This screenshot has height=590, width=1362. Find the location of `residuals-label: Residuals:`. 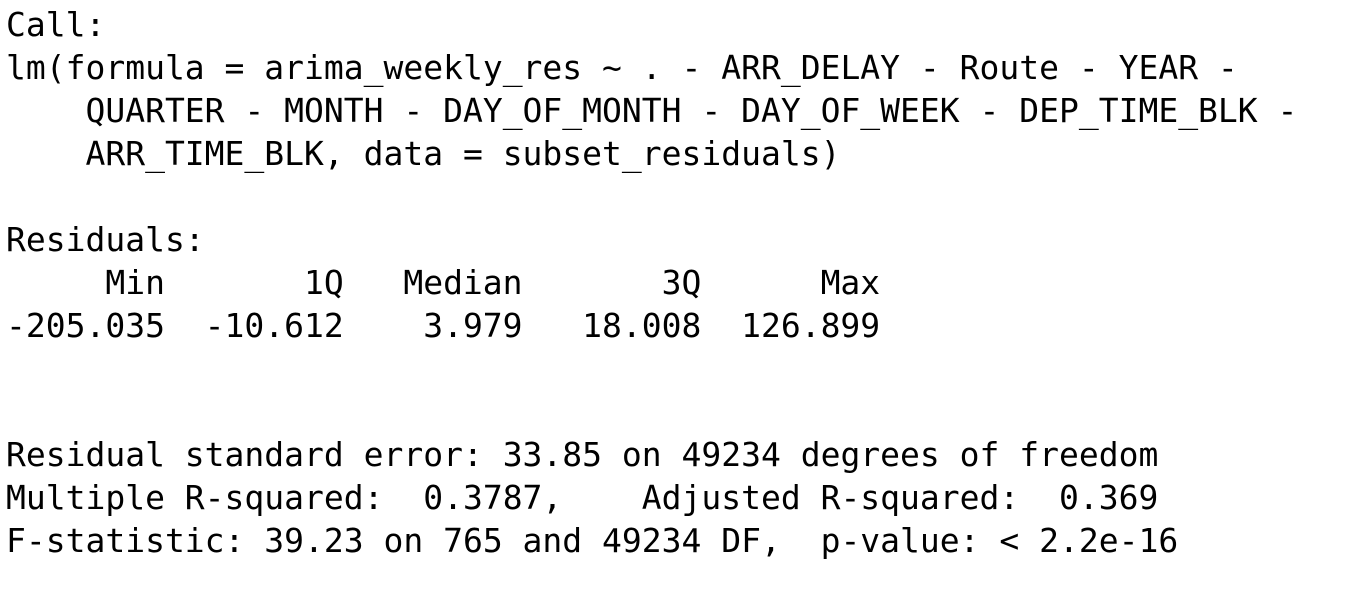

residuals-label: Residuals: is located at coordinates (105, 239).